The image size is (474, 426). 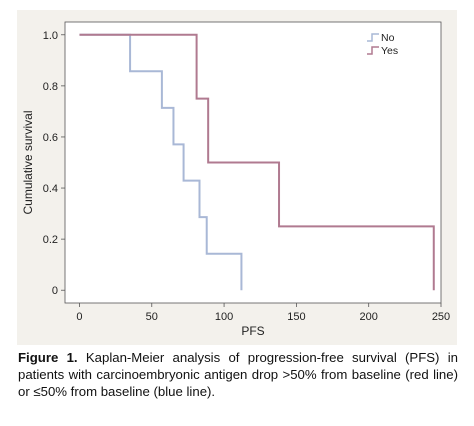 I want to click on x-tick-label: 150, so click(x=296, y=317).